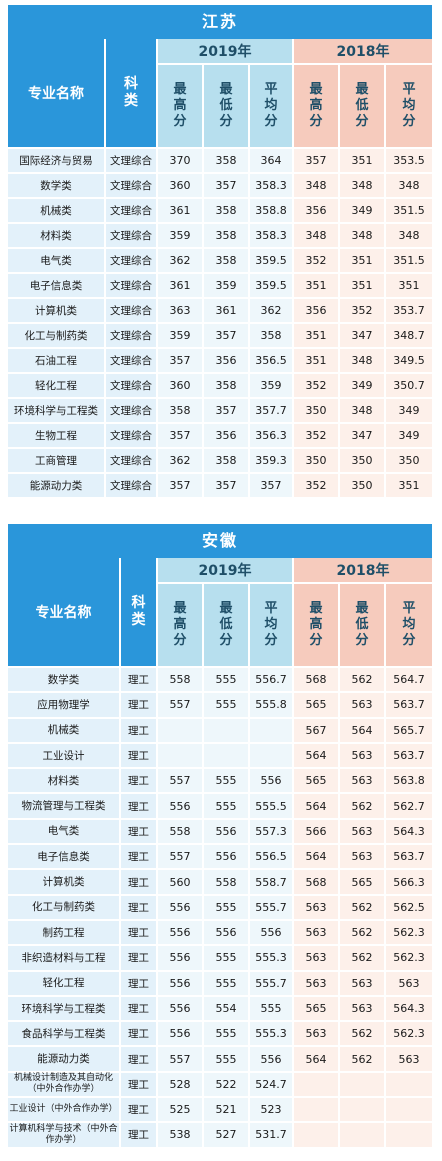 The image size is (442, 1161). Describe the element at coordinates (220, 704) in the screenshot. I see `table-row: 应用物理学 理工 557 555 555.8 565 563 563.7` at that location.